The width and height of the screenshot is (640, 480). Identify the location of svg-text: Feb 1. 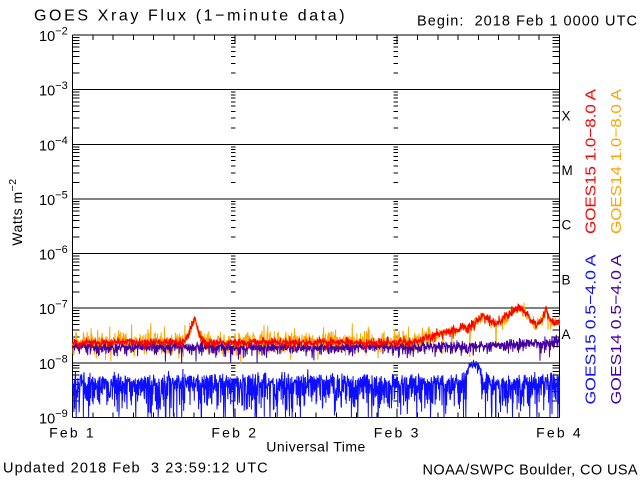
(72, 433).